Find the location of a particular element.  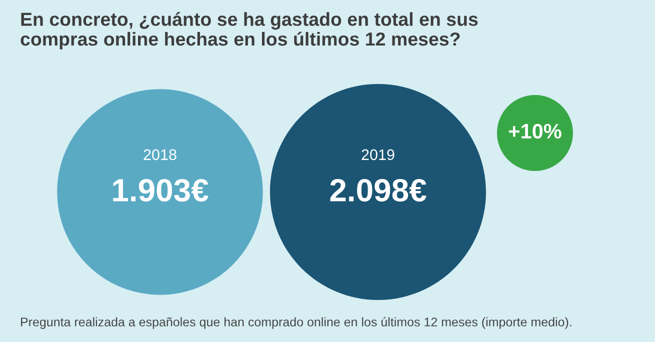

text: +10% is located at coordinates (535, 131).